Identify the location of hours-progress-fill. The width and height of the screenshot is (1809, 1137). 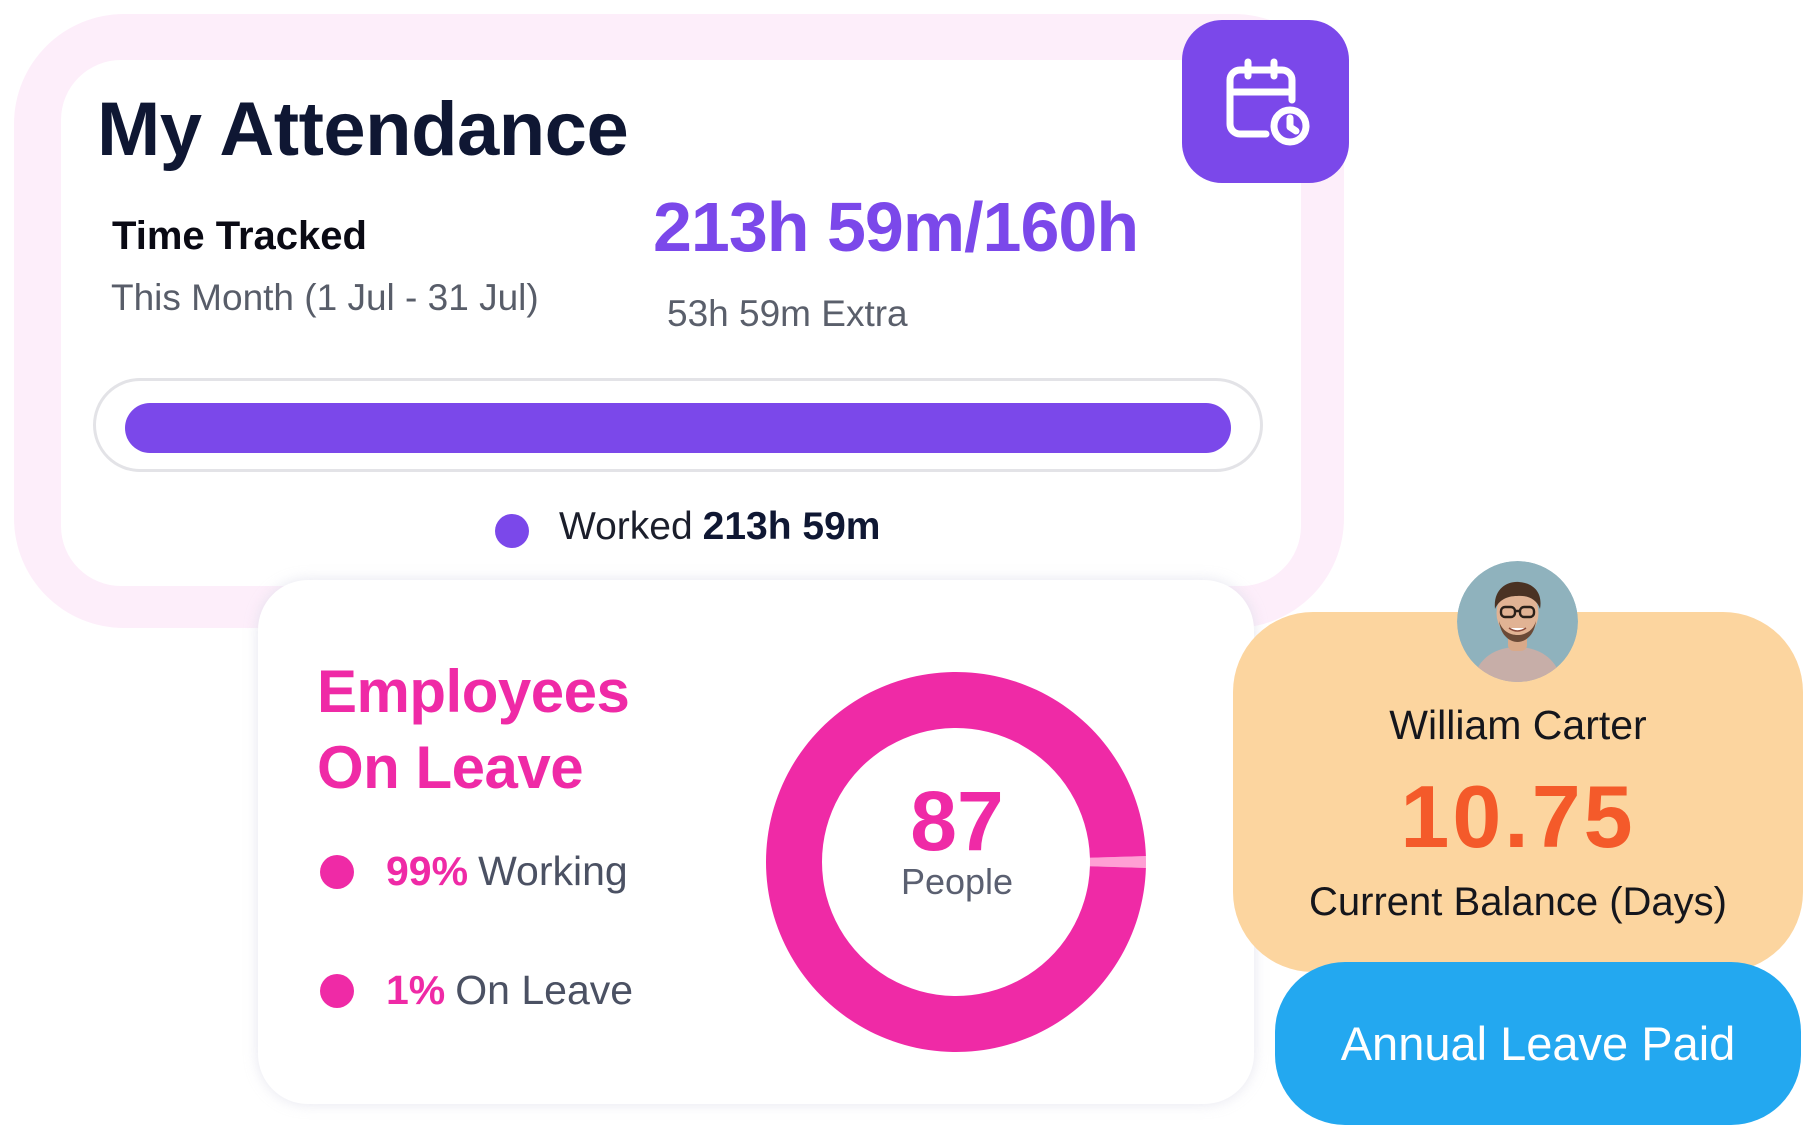
(678, 428).